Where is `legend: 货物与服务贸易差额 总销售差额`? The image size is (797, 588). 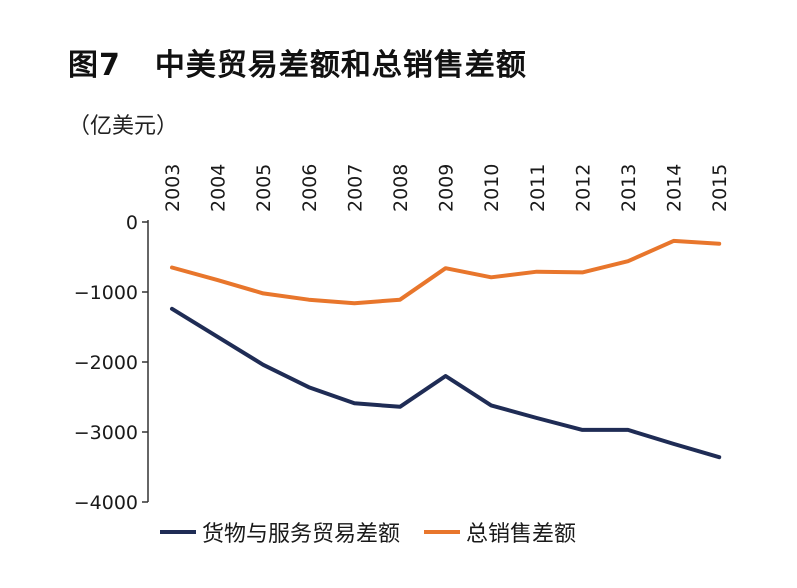
legend: 货物与服务贸易差额 总销售差额 is located at coordinates (380, 532).